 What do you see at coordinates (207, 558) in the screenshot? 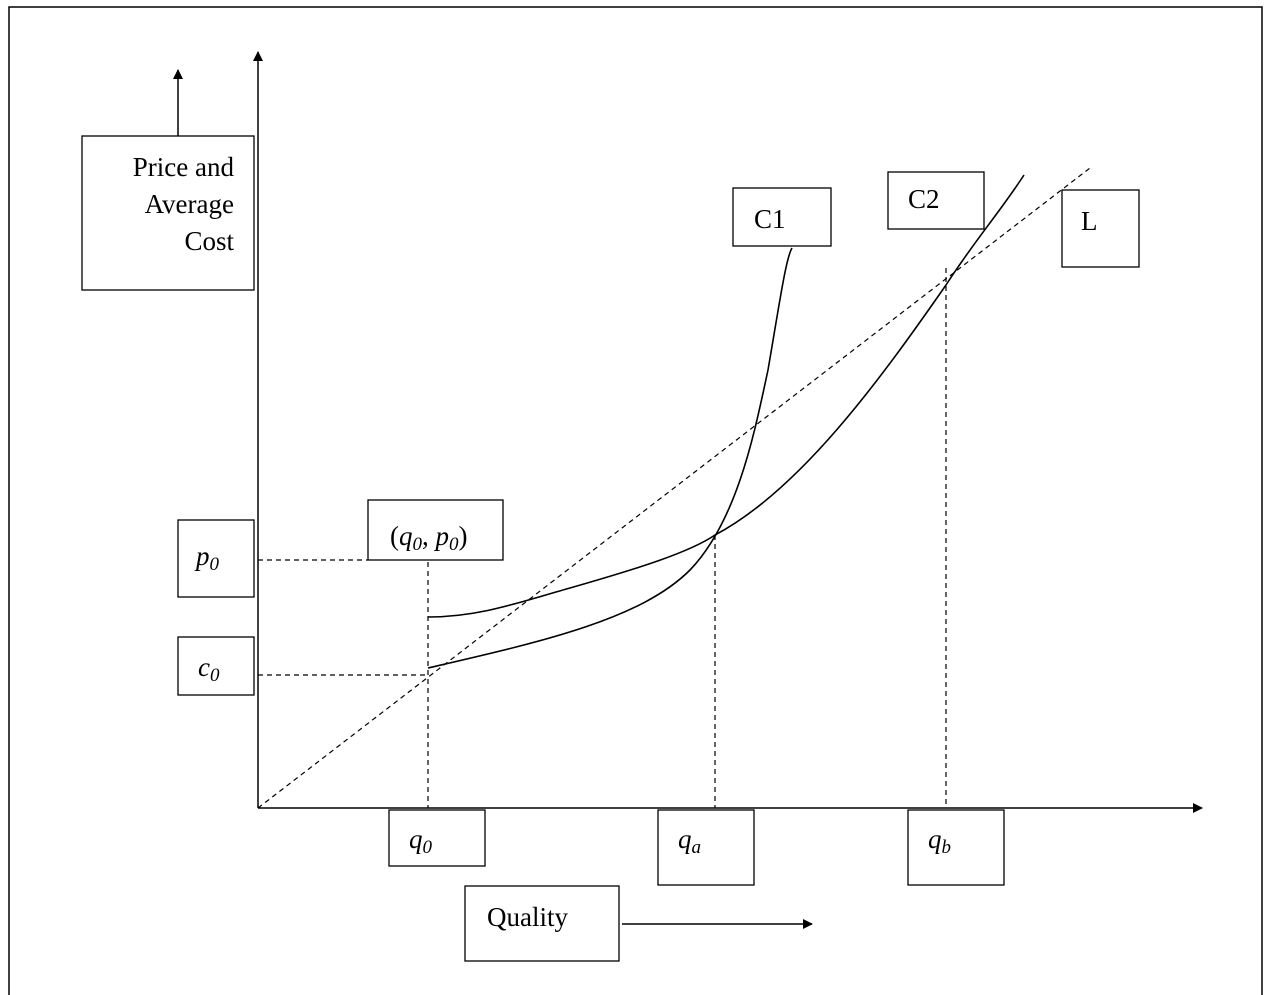
I see `p0-label: p0` at bounding box center [207, 558].